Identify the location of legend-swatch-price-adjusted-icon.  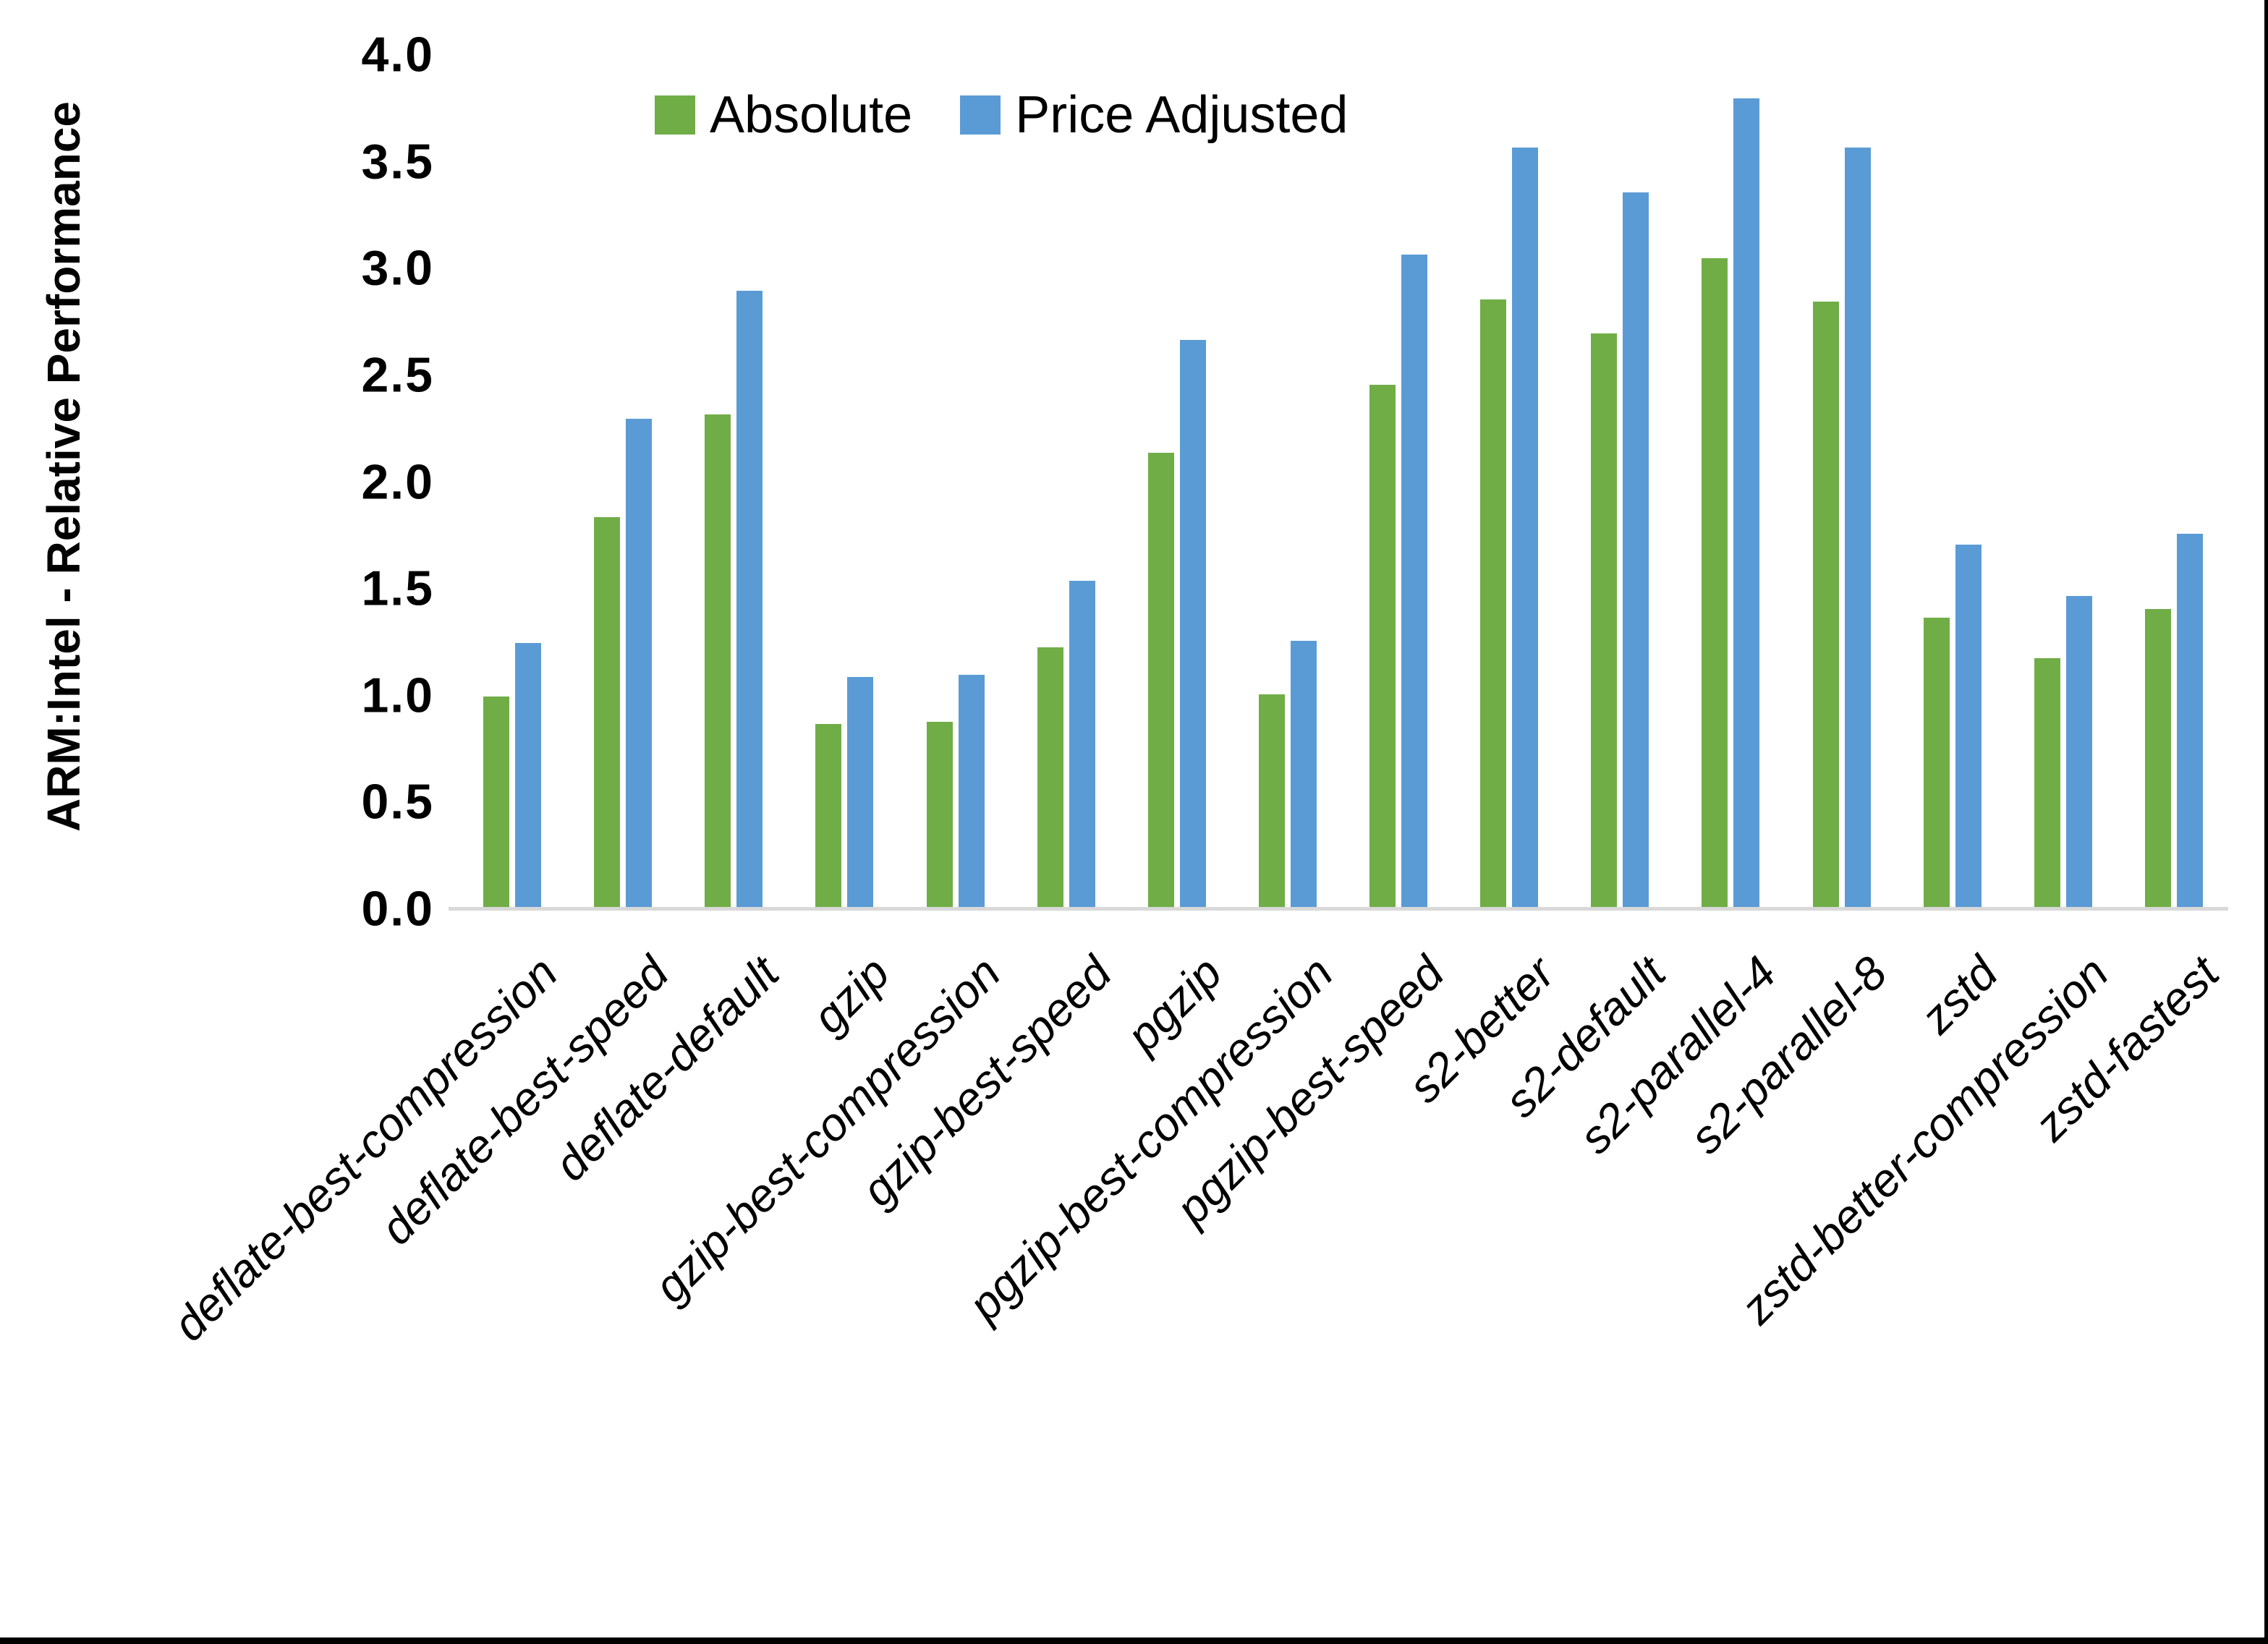
(980, 115).